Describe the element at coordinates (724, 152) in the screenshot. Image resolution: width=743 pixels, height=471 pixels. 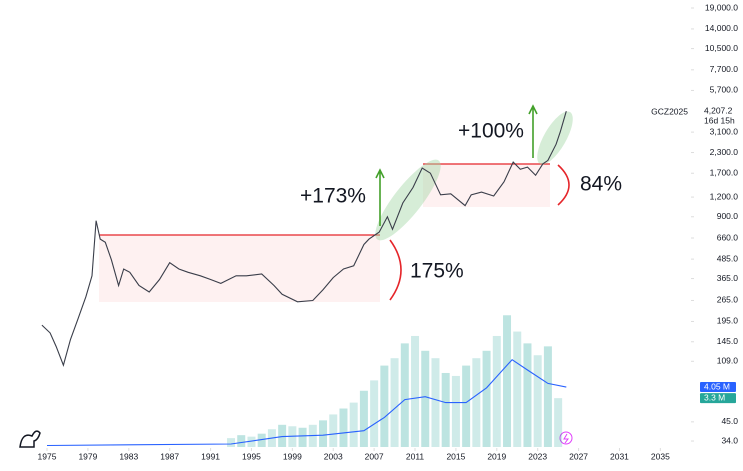
I see `y-tick-label: 2,300.0` at that location.